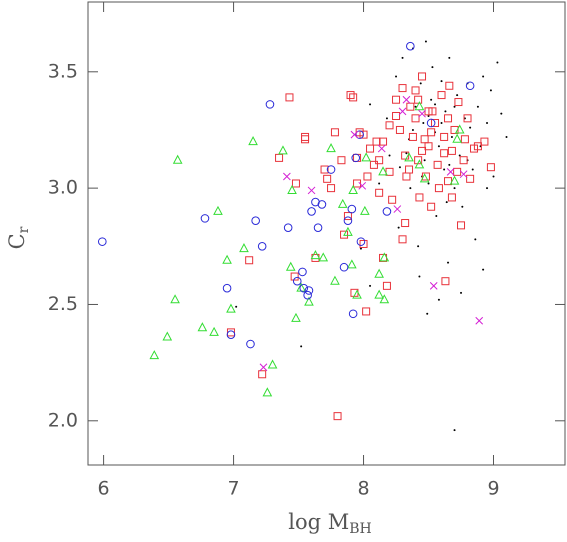 The height and width of the screenshot is (542, 567). Describe the element at coordinates (360, 529) in the screenshot. I see `x-axis-label-sub: BH` at that location.